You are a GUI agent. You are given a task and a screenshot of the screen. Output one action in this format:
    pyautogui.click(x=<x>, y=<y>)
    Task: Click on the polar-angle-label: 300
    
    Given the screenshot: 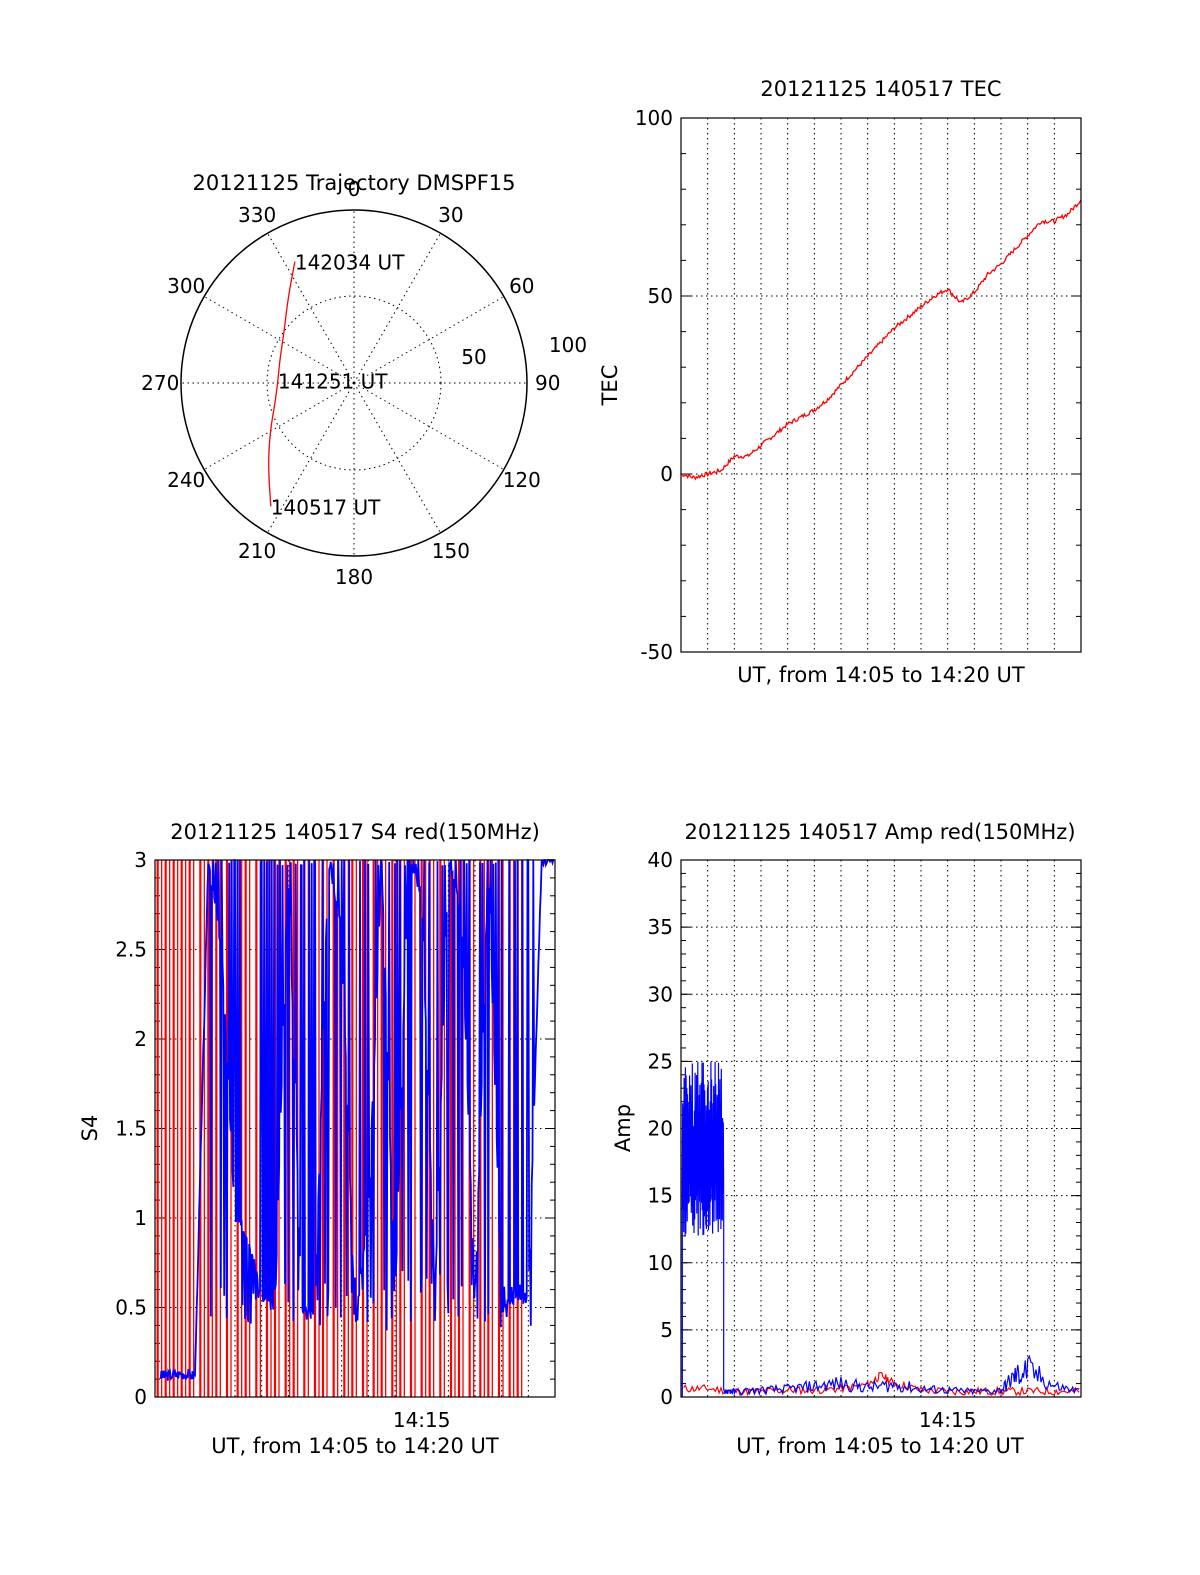 What is the action you would take?
    pyautogui.click(x=186, y=286)
    